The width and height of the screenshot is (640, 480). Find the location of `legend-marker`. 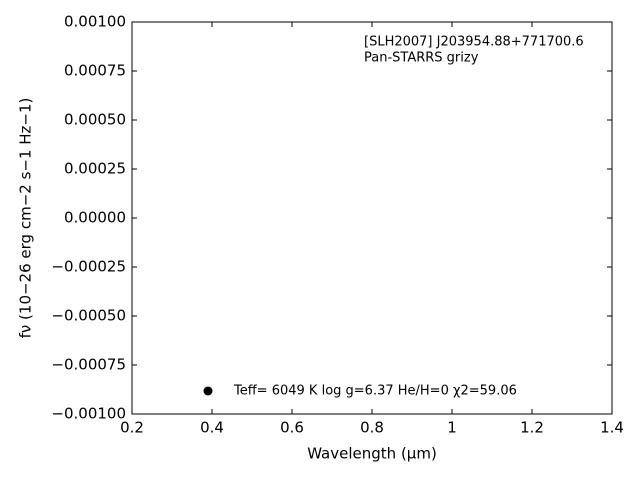

legend-marker is located at coordinates (208, 391).